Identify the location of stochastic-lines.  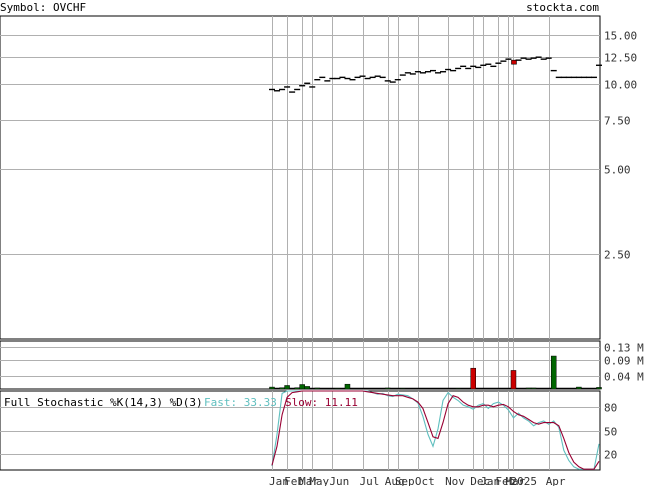
(435, 430).